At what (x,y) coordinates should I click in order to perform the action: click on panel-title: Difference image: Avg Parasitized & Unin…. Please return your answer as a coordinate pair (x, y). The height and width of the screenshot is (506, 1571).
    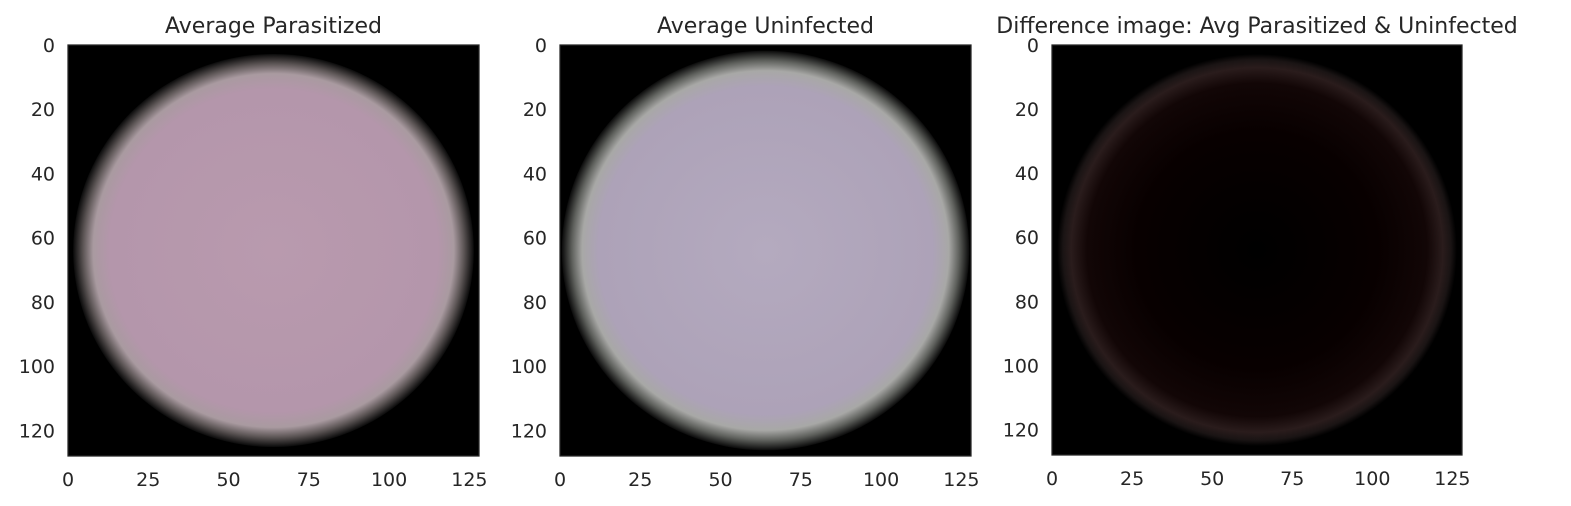
    Looking at the image, I should click on (1256, 26).